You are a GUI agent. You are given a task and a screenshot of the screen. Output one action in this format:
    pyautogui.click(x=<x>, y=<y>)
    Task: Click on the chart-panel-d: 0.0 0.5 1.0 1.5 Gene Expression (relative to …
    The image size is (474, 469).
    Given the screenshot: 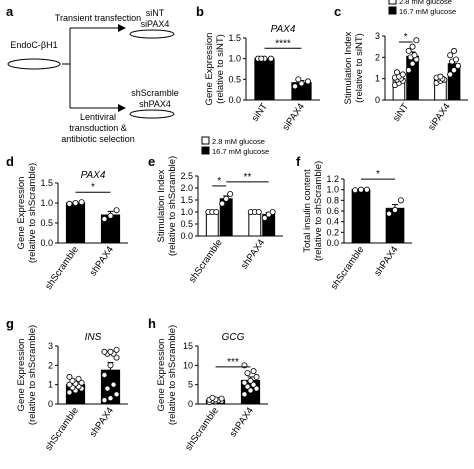 What is the action you would take?
    pyautogui.click(x=72, y=227)
    